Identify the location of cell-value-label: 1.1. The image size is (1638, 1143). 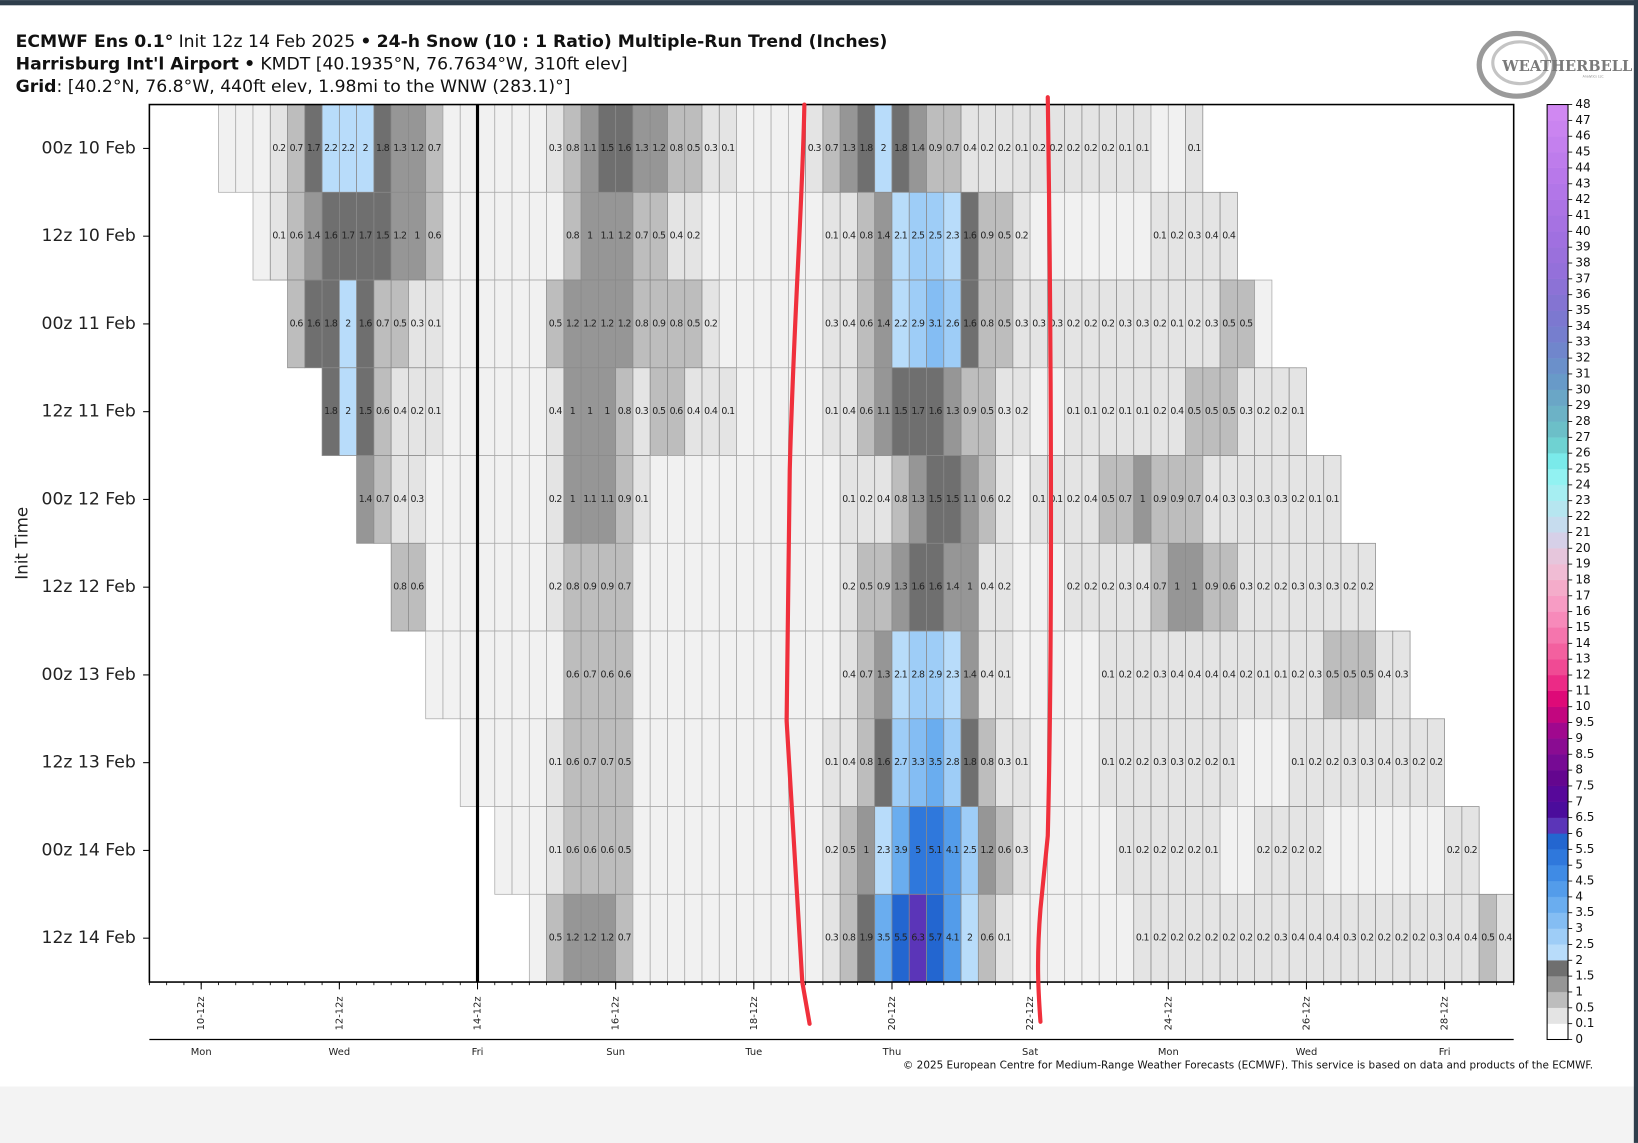
(590, 148).